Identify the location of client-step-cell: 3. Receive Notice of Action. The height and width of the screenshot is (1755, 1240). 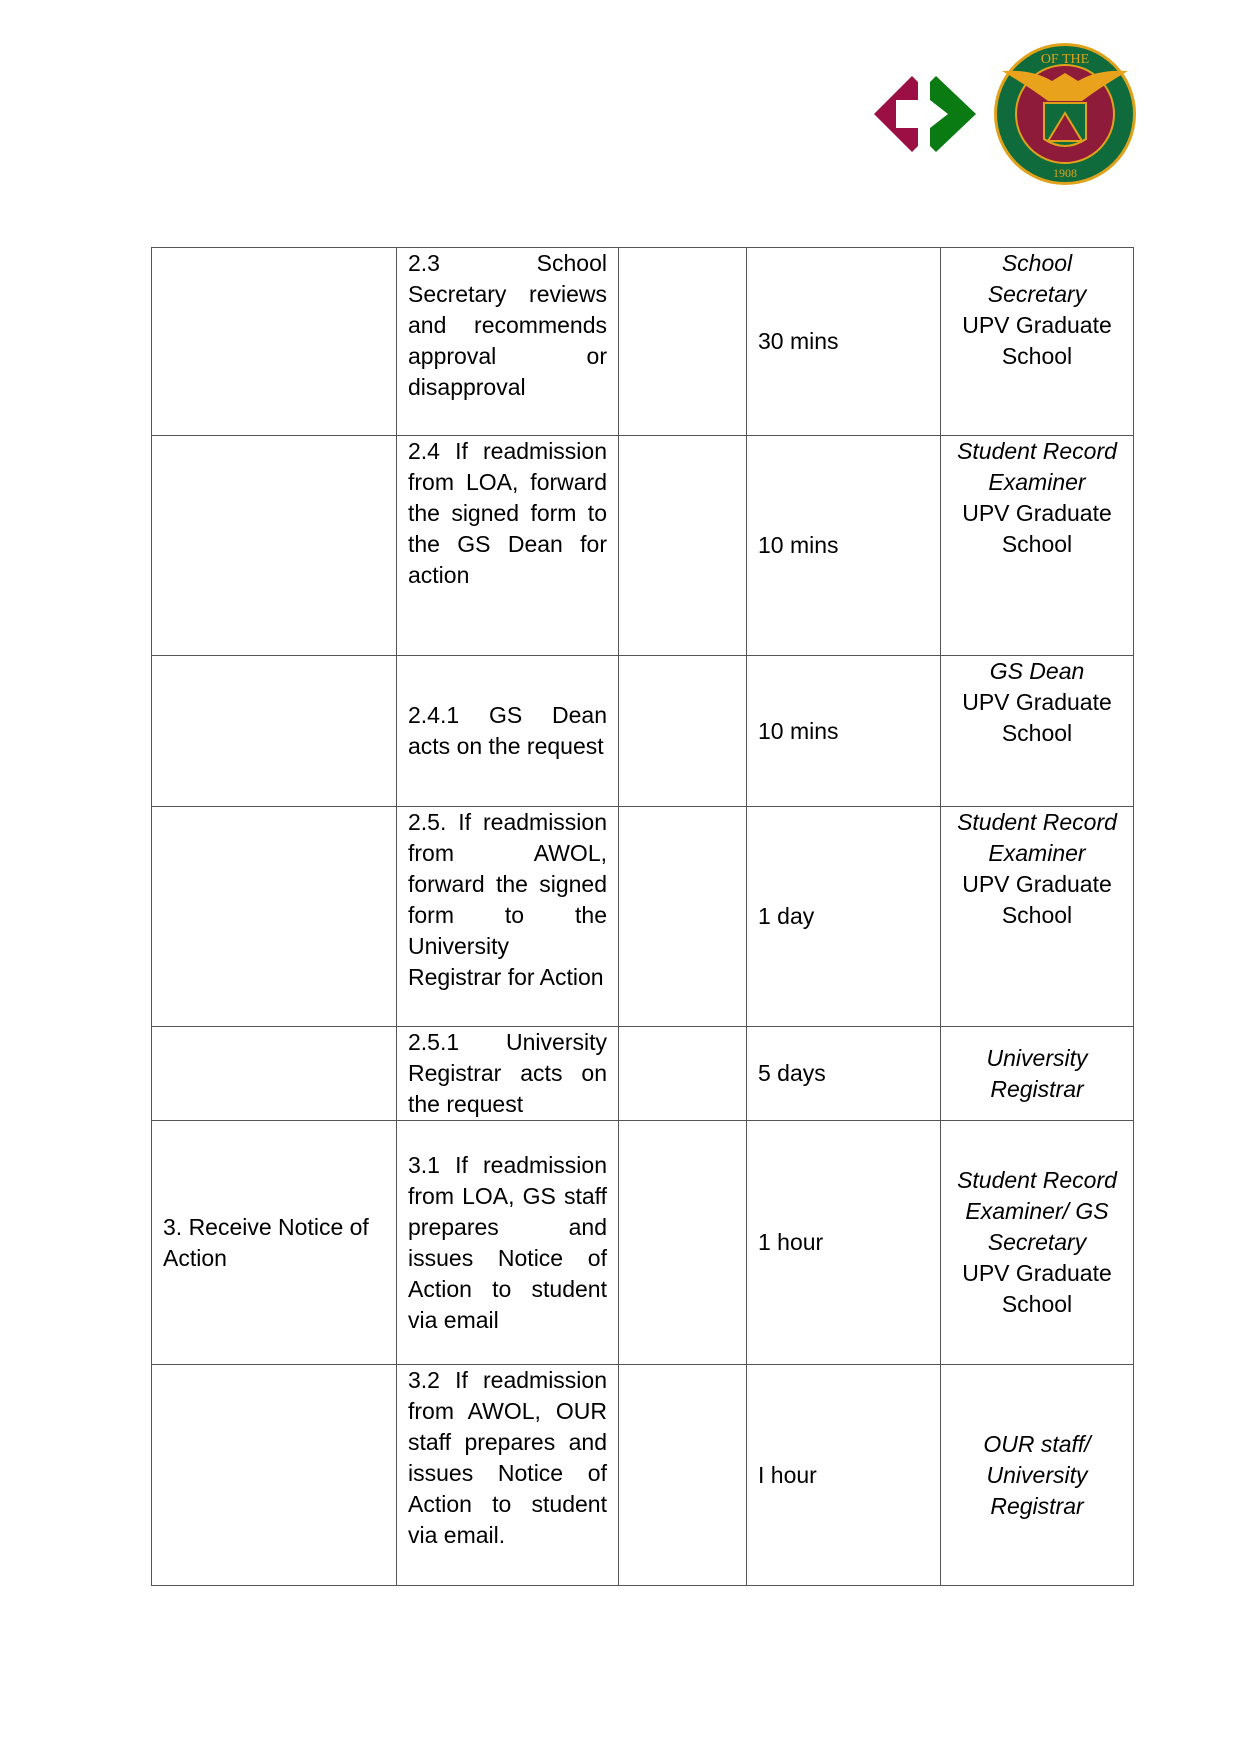
(274, 1242).